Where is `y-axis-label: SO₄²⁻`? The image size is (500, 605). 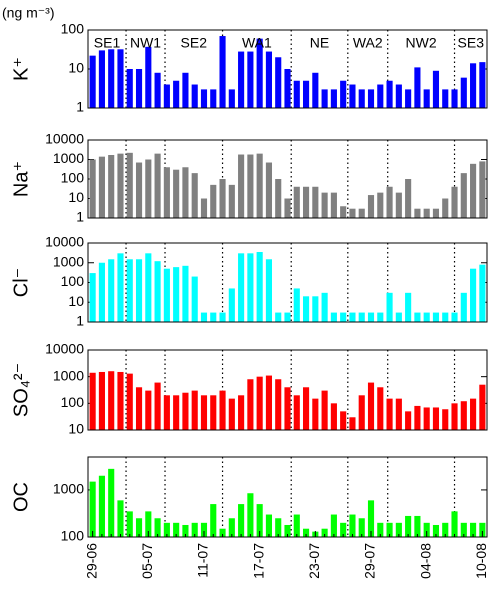
y-axis-label: SO₄²⁻ is located at coordinates (21, 390).